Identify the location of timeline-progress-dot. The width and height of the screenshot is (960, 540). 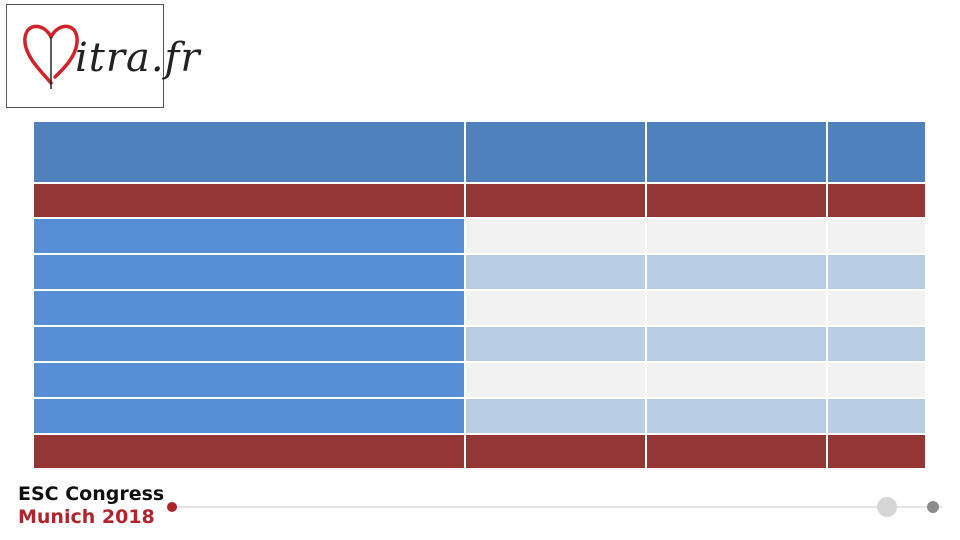
(887, 507).